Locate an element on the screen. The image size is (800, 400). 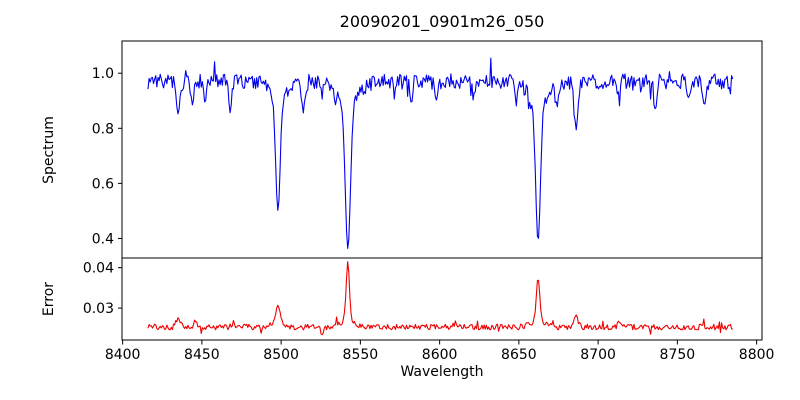
chart-title: 20090201_0901m26_050 is located at coordinates (442, 21).